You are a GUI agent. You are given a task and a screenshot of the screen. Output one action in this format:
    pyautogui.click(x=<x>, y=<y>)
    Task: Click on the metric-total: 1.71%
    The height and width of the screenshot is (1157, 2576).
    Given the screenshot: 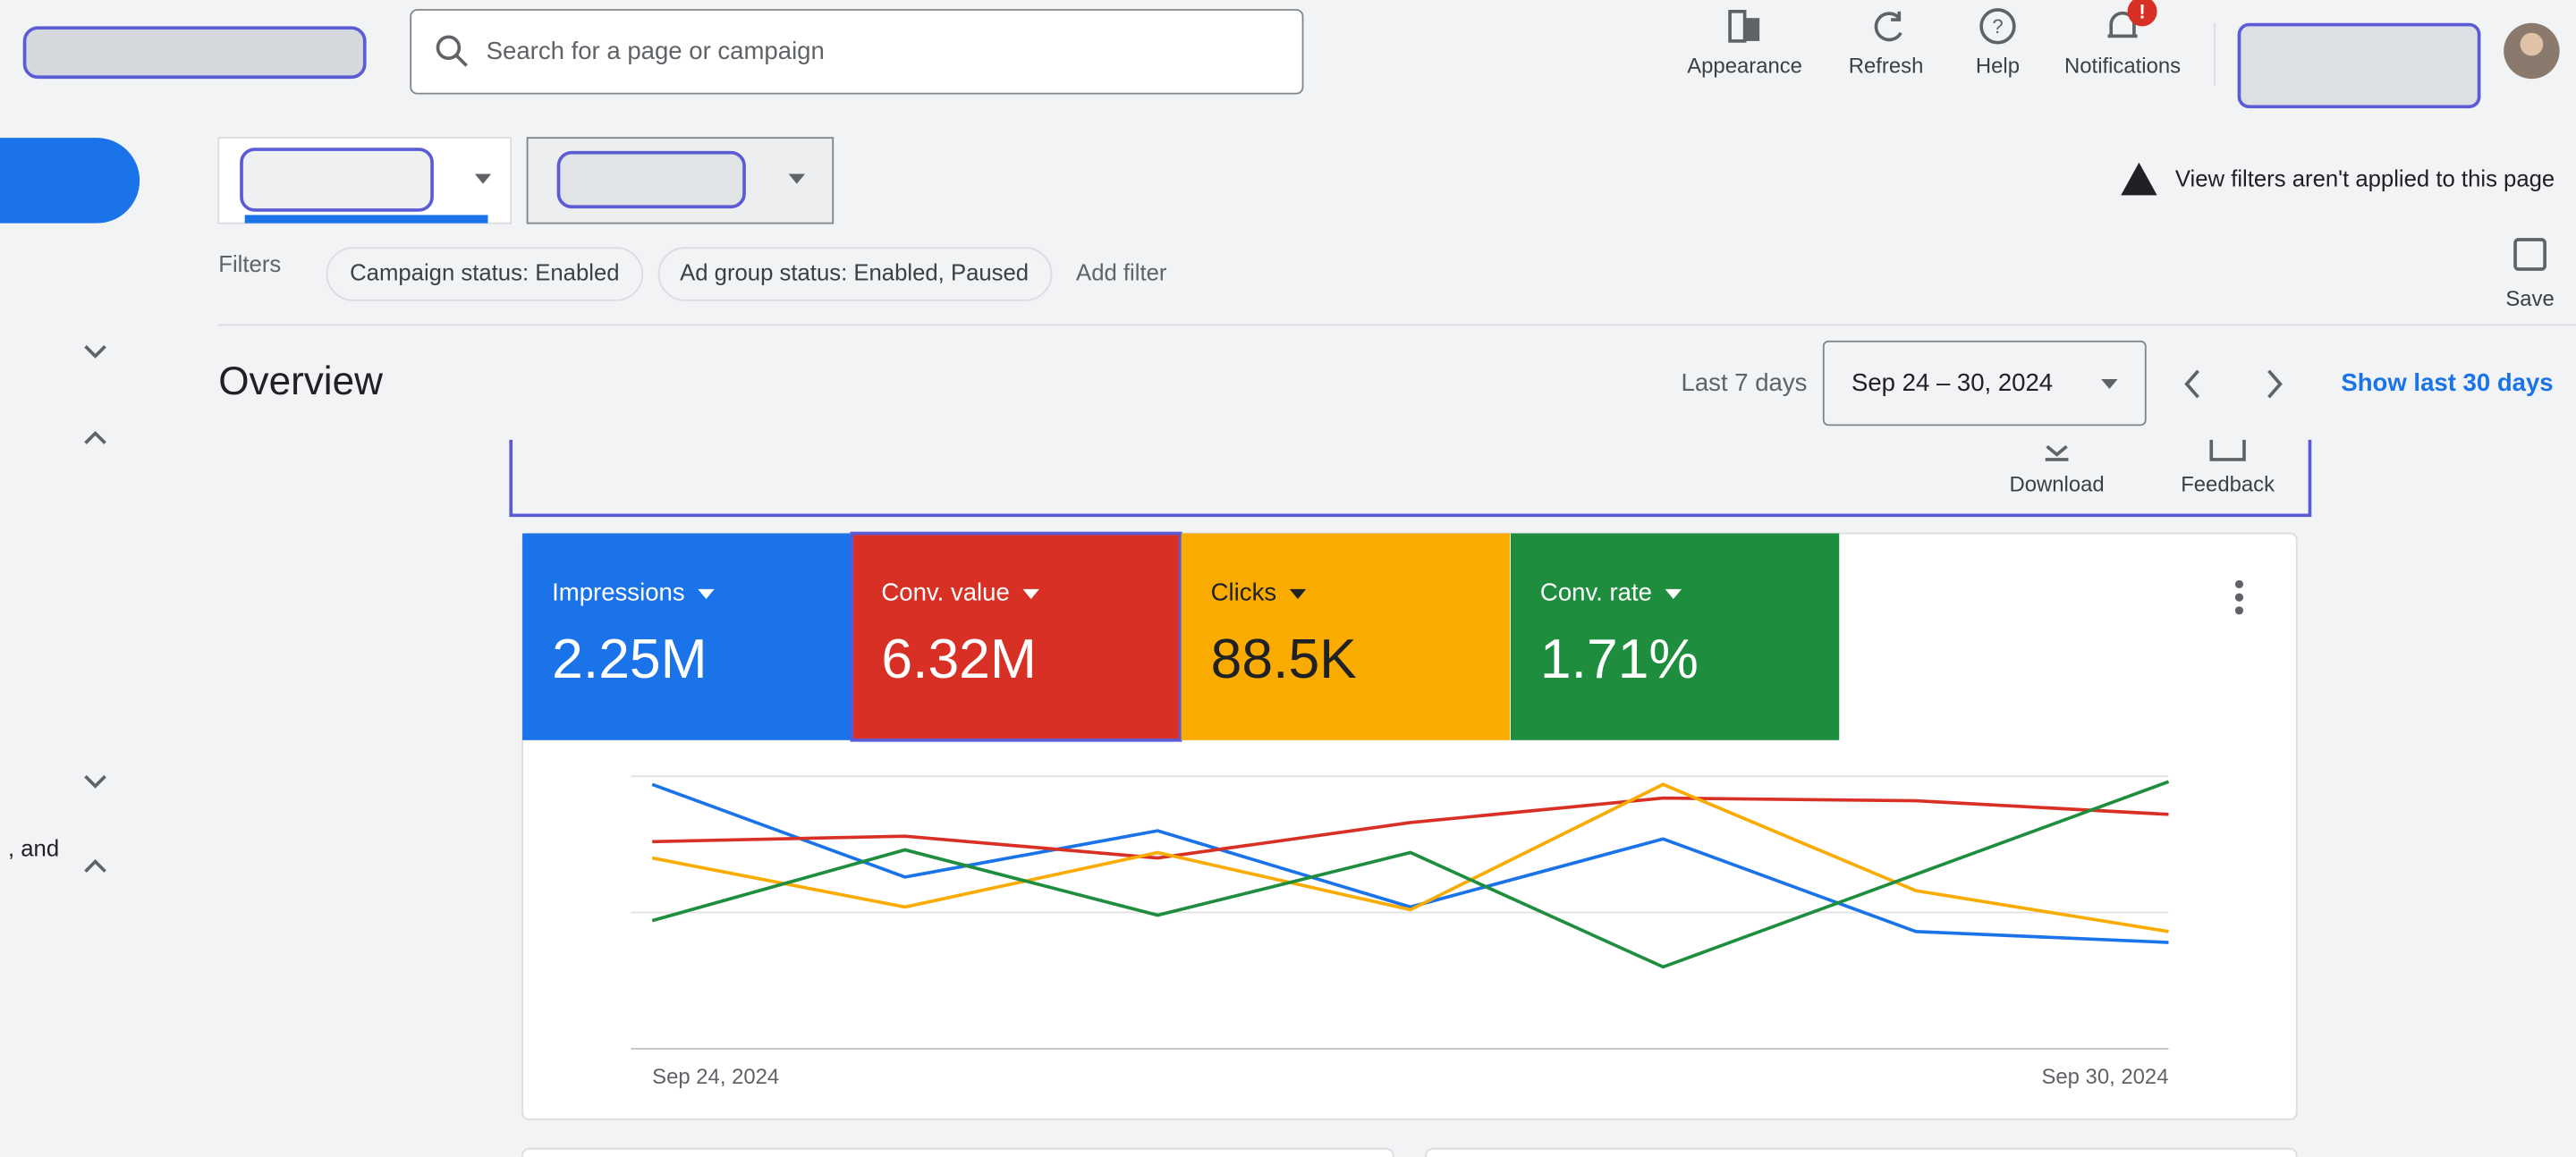 What is the action you would take?
    pyautogui.click(x=1619, y=659)
    